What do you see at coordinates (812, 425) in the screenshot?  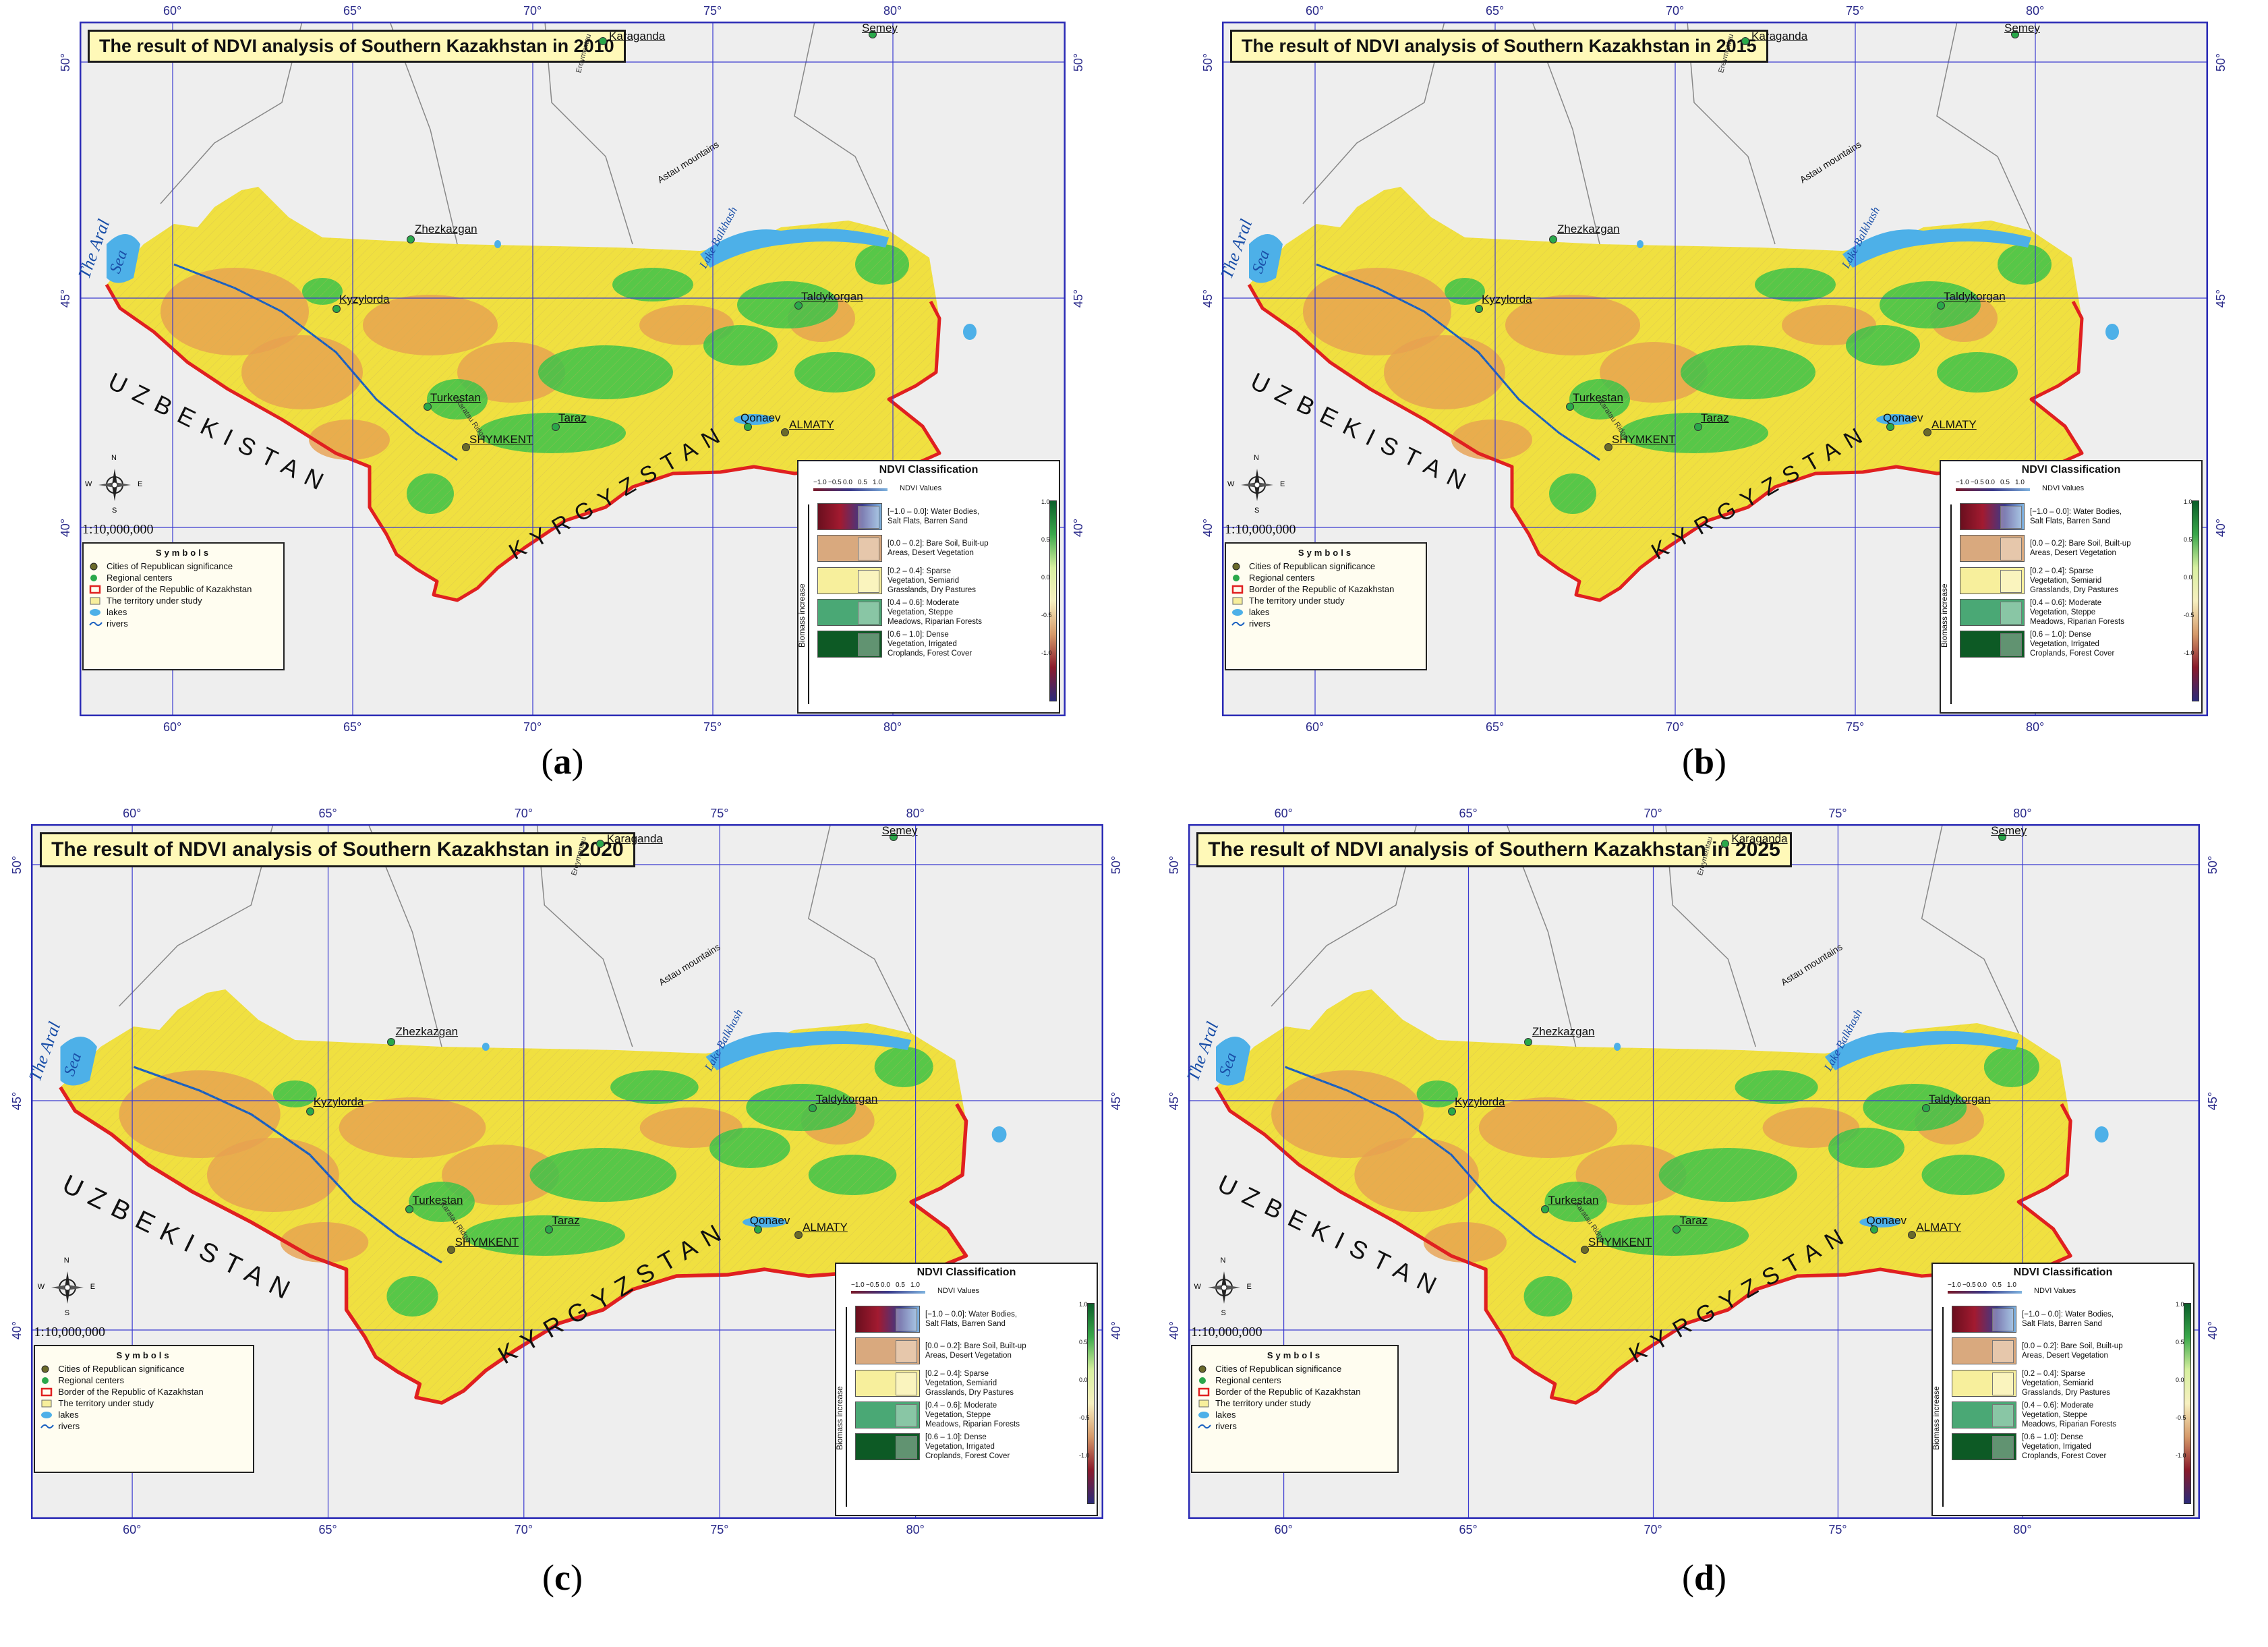 I see `city-almaty: ALMATY` at bounding box center [812, 425].